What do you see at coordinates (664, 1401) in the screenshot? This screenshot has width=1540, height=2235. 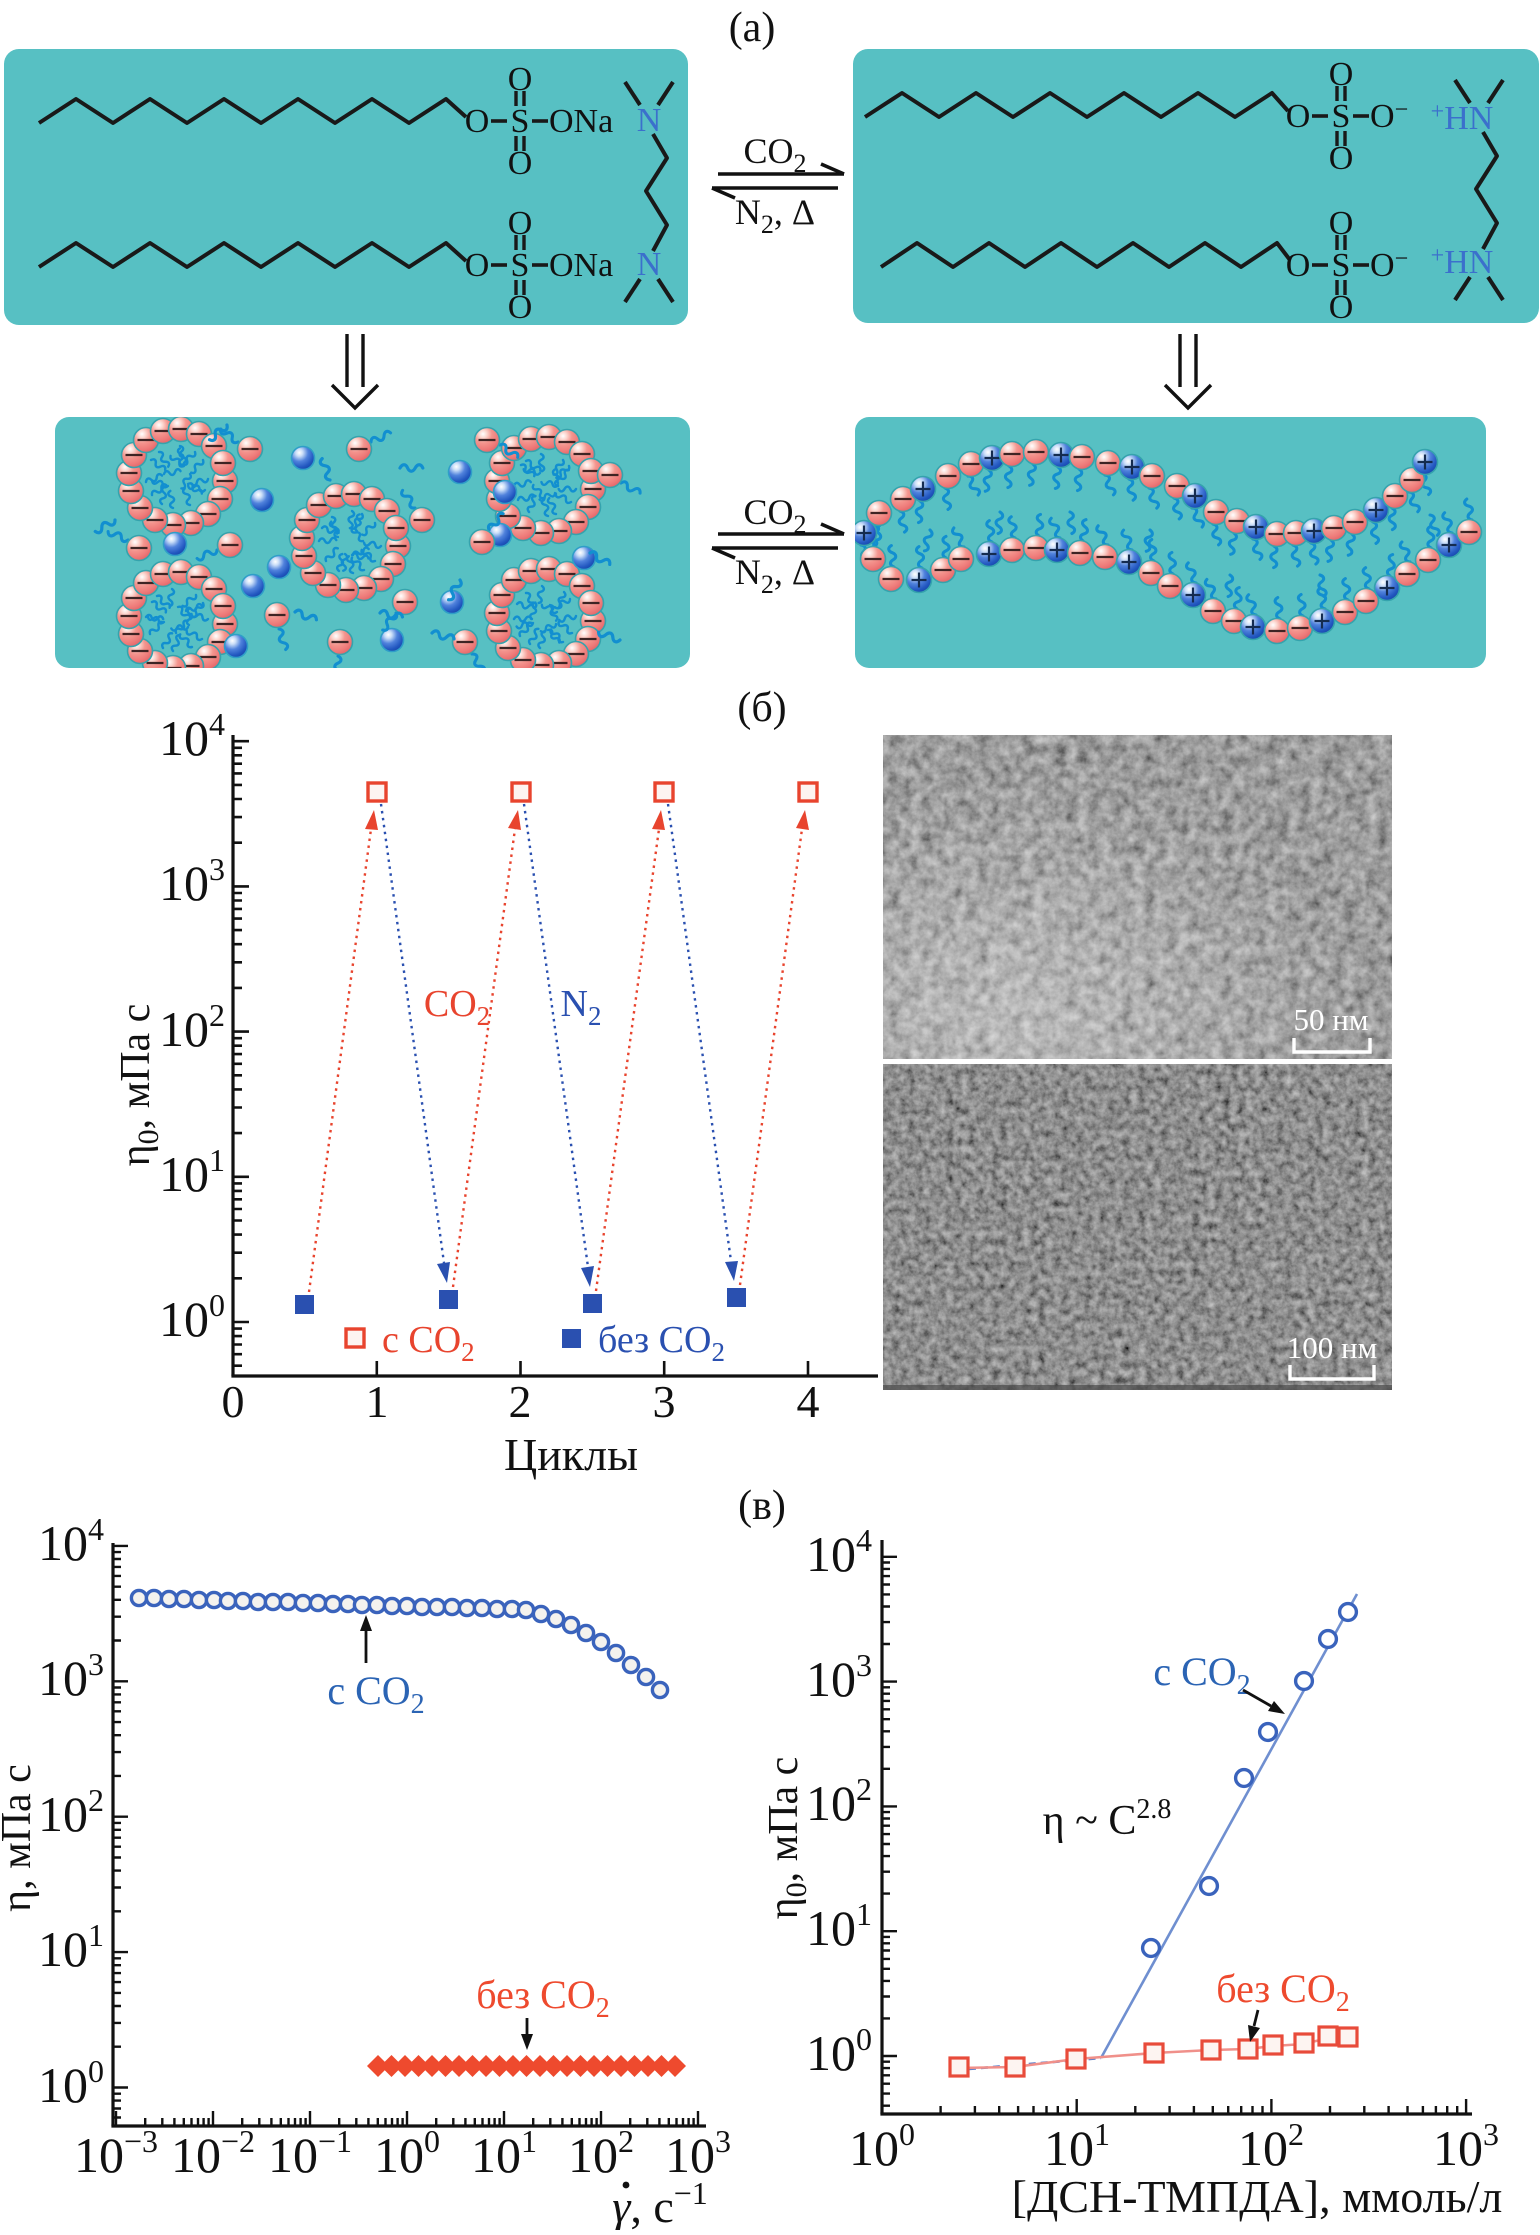 I see `svg-text: 3` at bounding box center [664, 1401].